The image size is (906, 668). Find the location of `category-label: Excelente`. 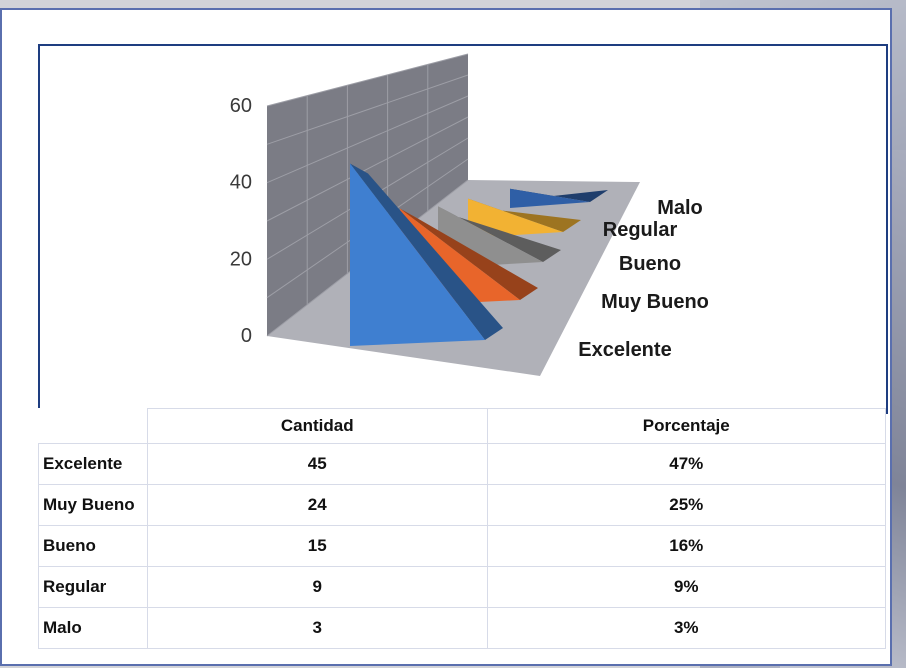

category-label: Excelente is located at coordinates (624, 350).